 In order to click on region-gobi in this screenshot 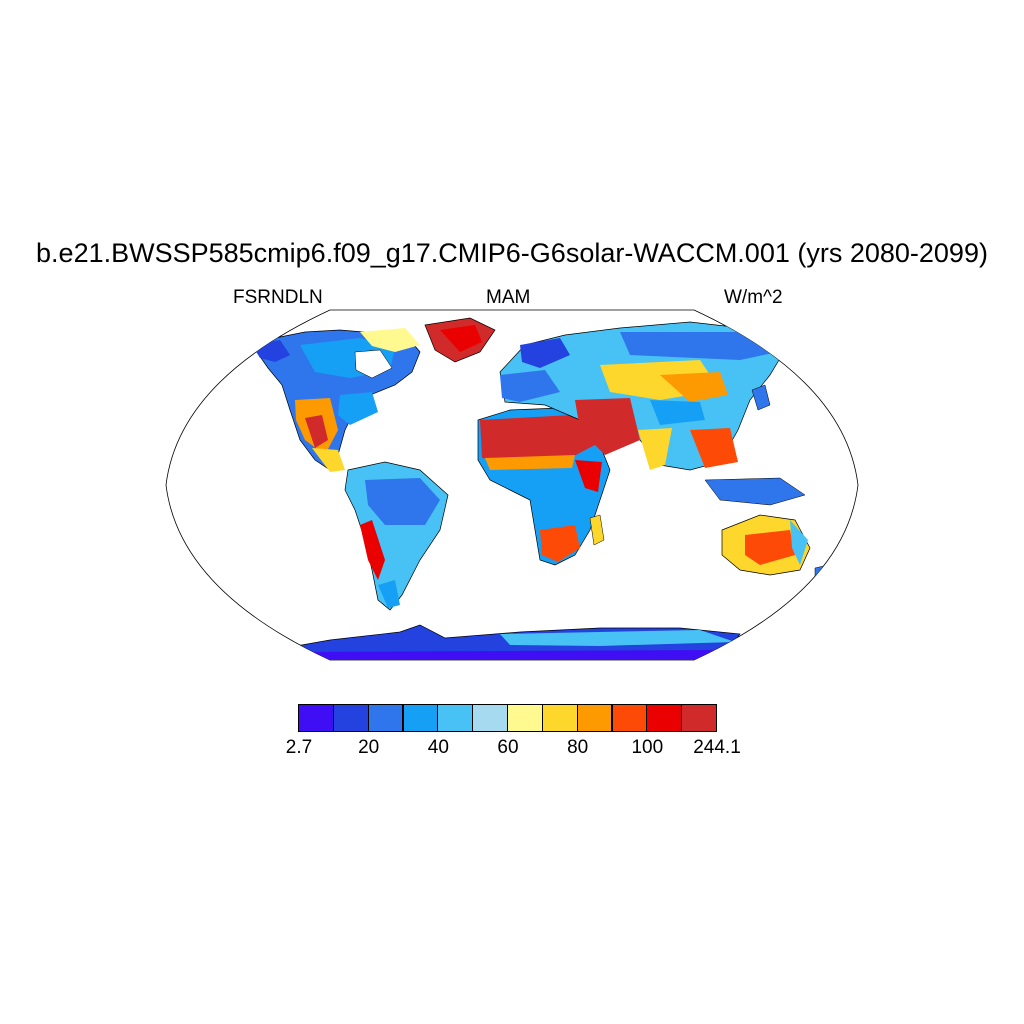, I will do `click(694, 387)`.